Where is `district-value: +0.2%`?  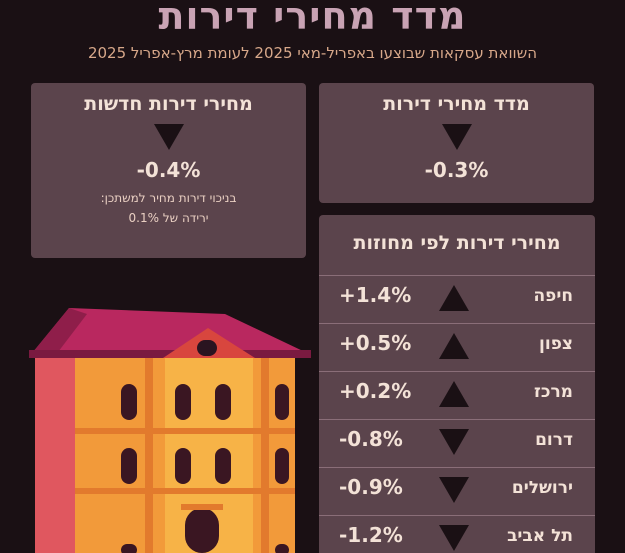 district-value: +0.2% is located at coordinates (375, 391).